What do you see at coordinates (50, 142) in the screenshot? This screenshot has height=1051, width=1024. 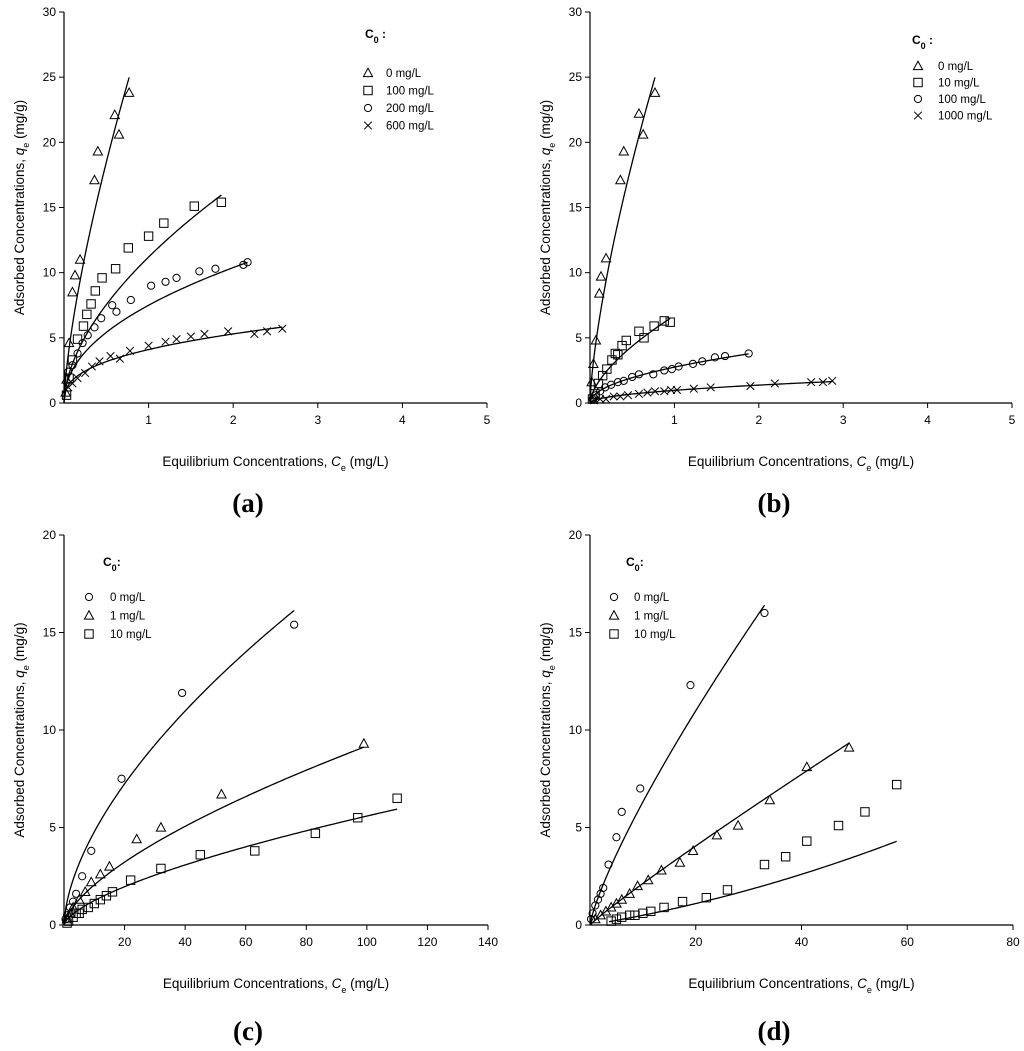 I see `y-tick-label: 20` at bounding box center [50, 142].